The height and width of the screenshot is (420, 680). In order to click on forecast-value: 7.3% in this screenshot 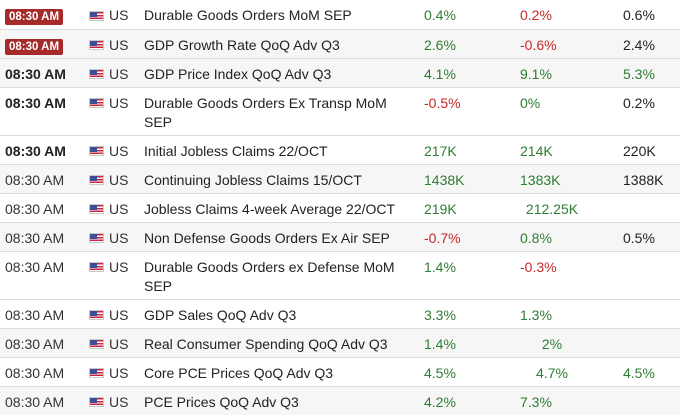, I will do `click(536, 401)`.